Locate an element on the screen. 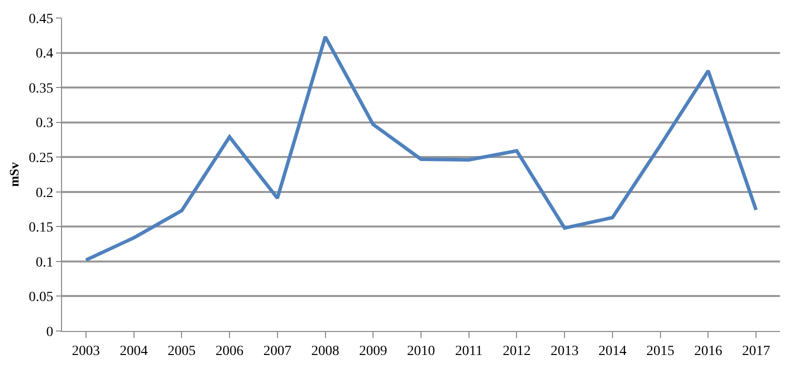  y-tick-label: 0.05 is located at coordinates (41, 298).